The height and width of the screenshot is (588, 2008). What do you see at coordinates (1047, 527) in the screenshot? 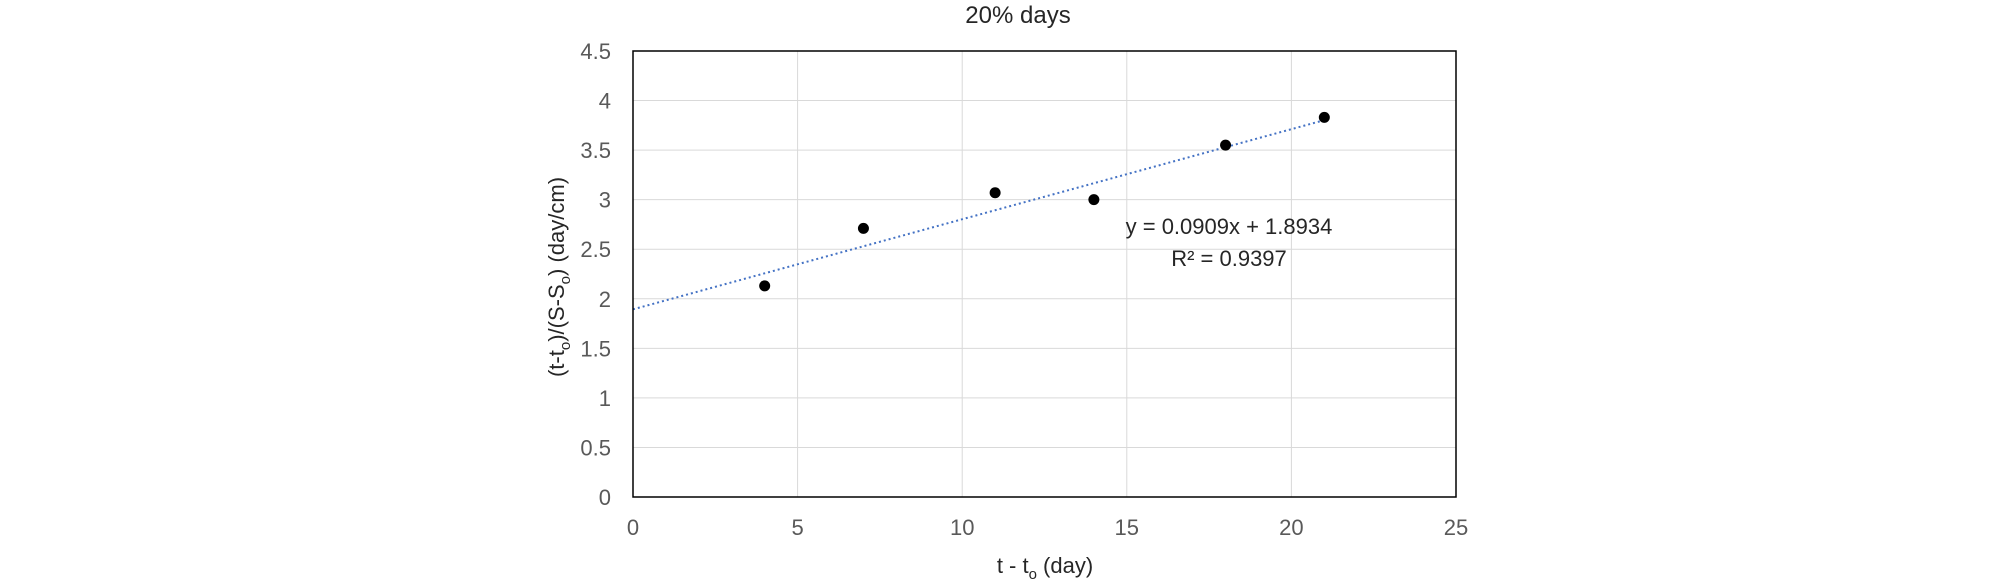
I see `x-tick-labels: 0 5 10 15 20 25` at bounding box center [1047, 527].